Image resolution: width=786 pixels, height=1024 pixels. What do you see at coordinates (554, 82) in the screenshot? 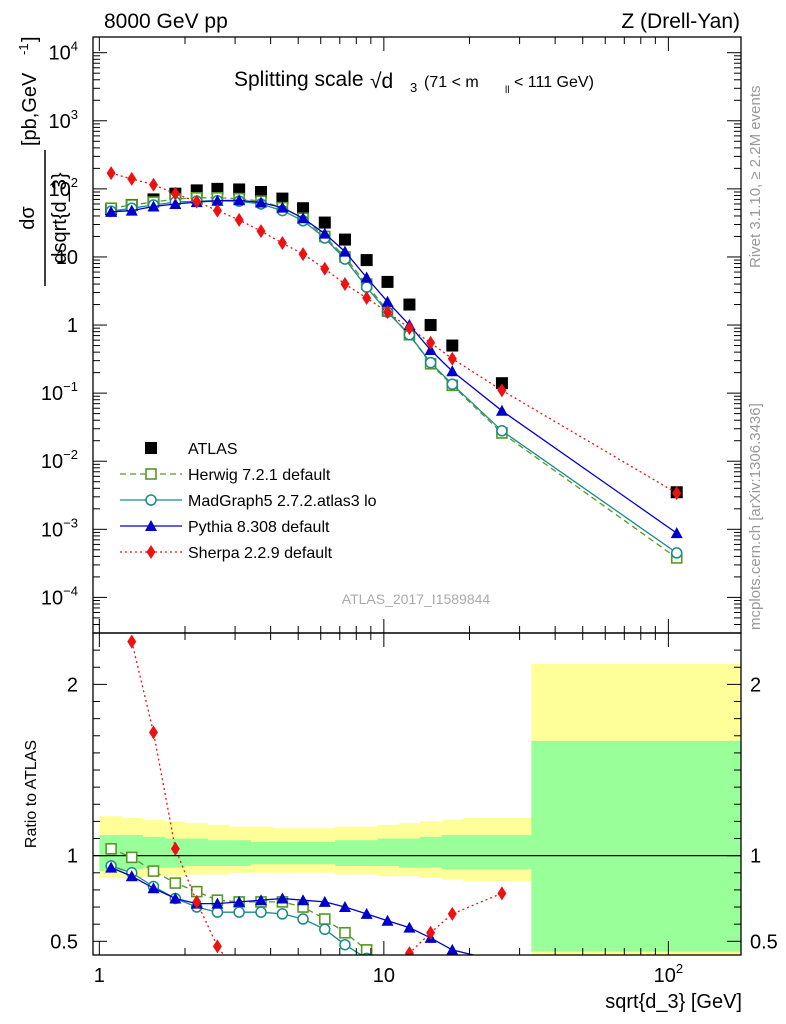
I see `plot-title-cut-end: < 111 GeV)` at bounding box center [554, 82].